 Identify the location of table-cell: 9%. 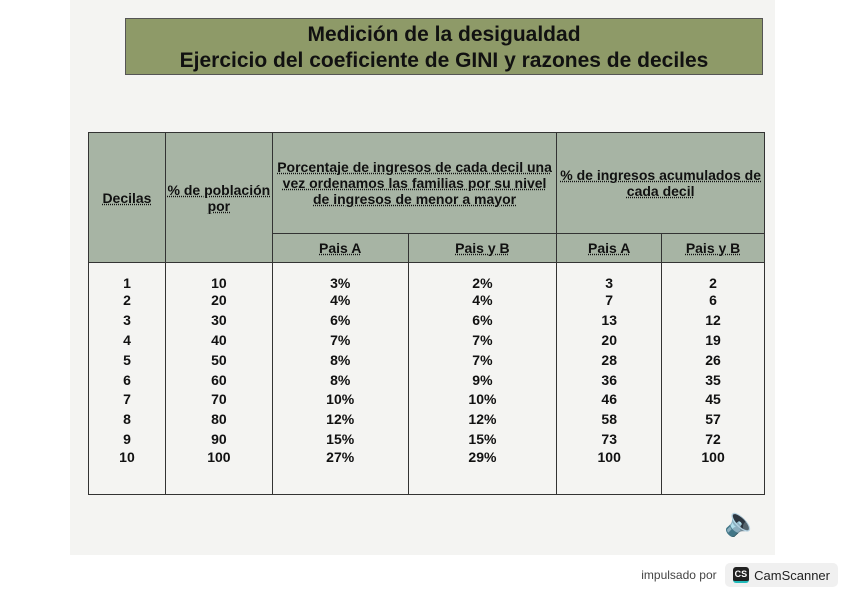
(482, 379).